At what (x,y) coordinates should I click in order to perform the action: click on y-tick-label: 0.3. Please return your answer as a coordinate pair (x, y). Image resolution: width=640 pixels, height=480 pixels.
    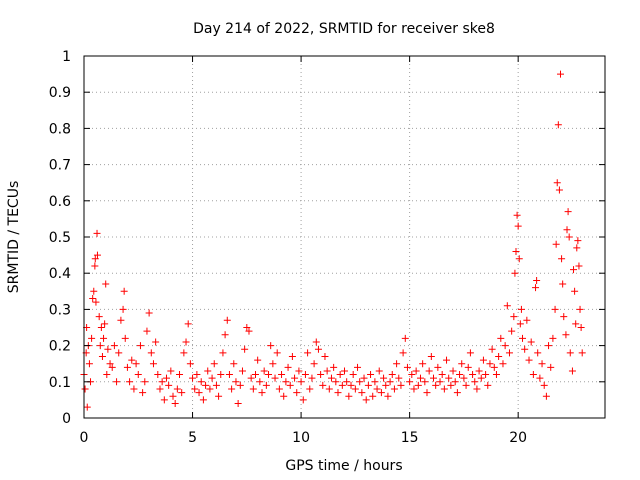
    Looking at the image, I should click on (60, 310).